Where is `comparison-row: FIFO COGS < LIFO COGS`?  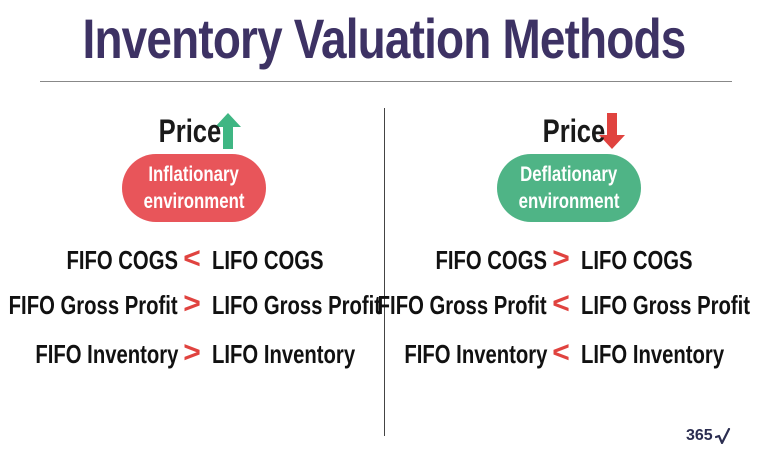 comparison-row: FIFO COGS < LIFO COGS is located at coordinates (192, 260).